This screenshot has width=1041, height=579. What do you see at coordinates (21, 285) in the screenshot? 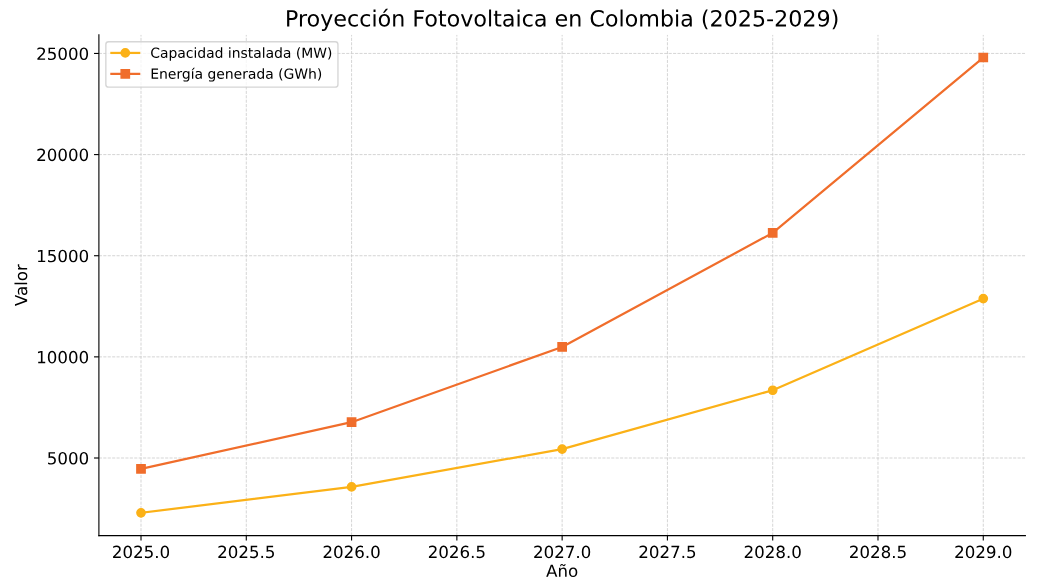
I see `y-axis-title: Valor` at bounding box center [21, 285].